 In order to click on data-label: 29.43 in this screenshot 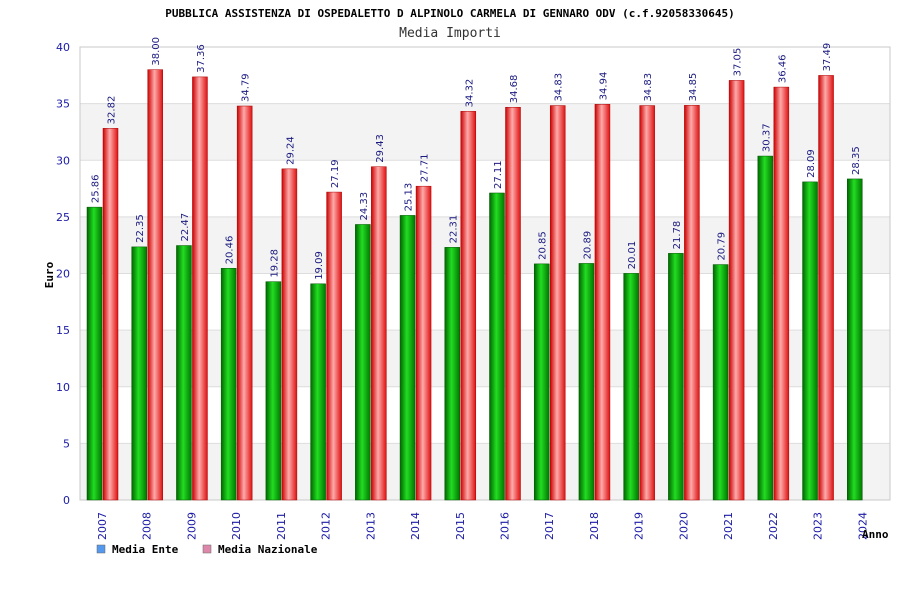, I will do `click(380, 148)`.